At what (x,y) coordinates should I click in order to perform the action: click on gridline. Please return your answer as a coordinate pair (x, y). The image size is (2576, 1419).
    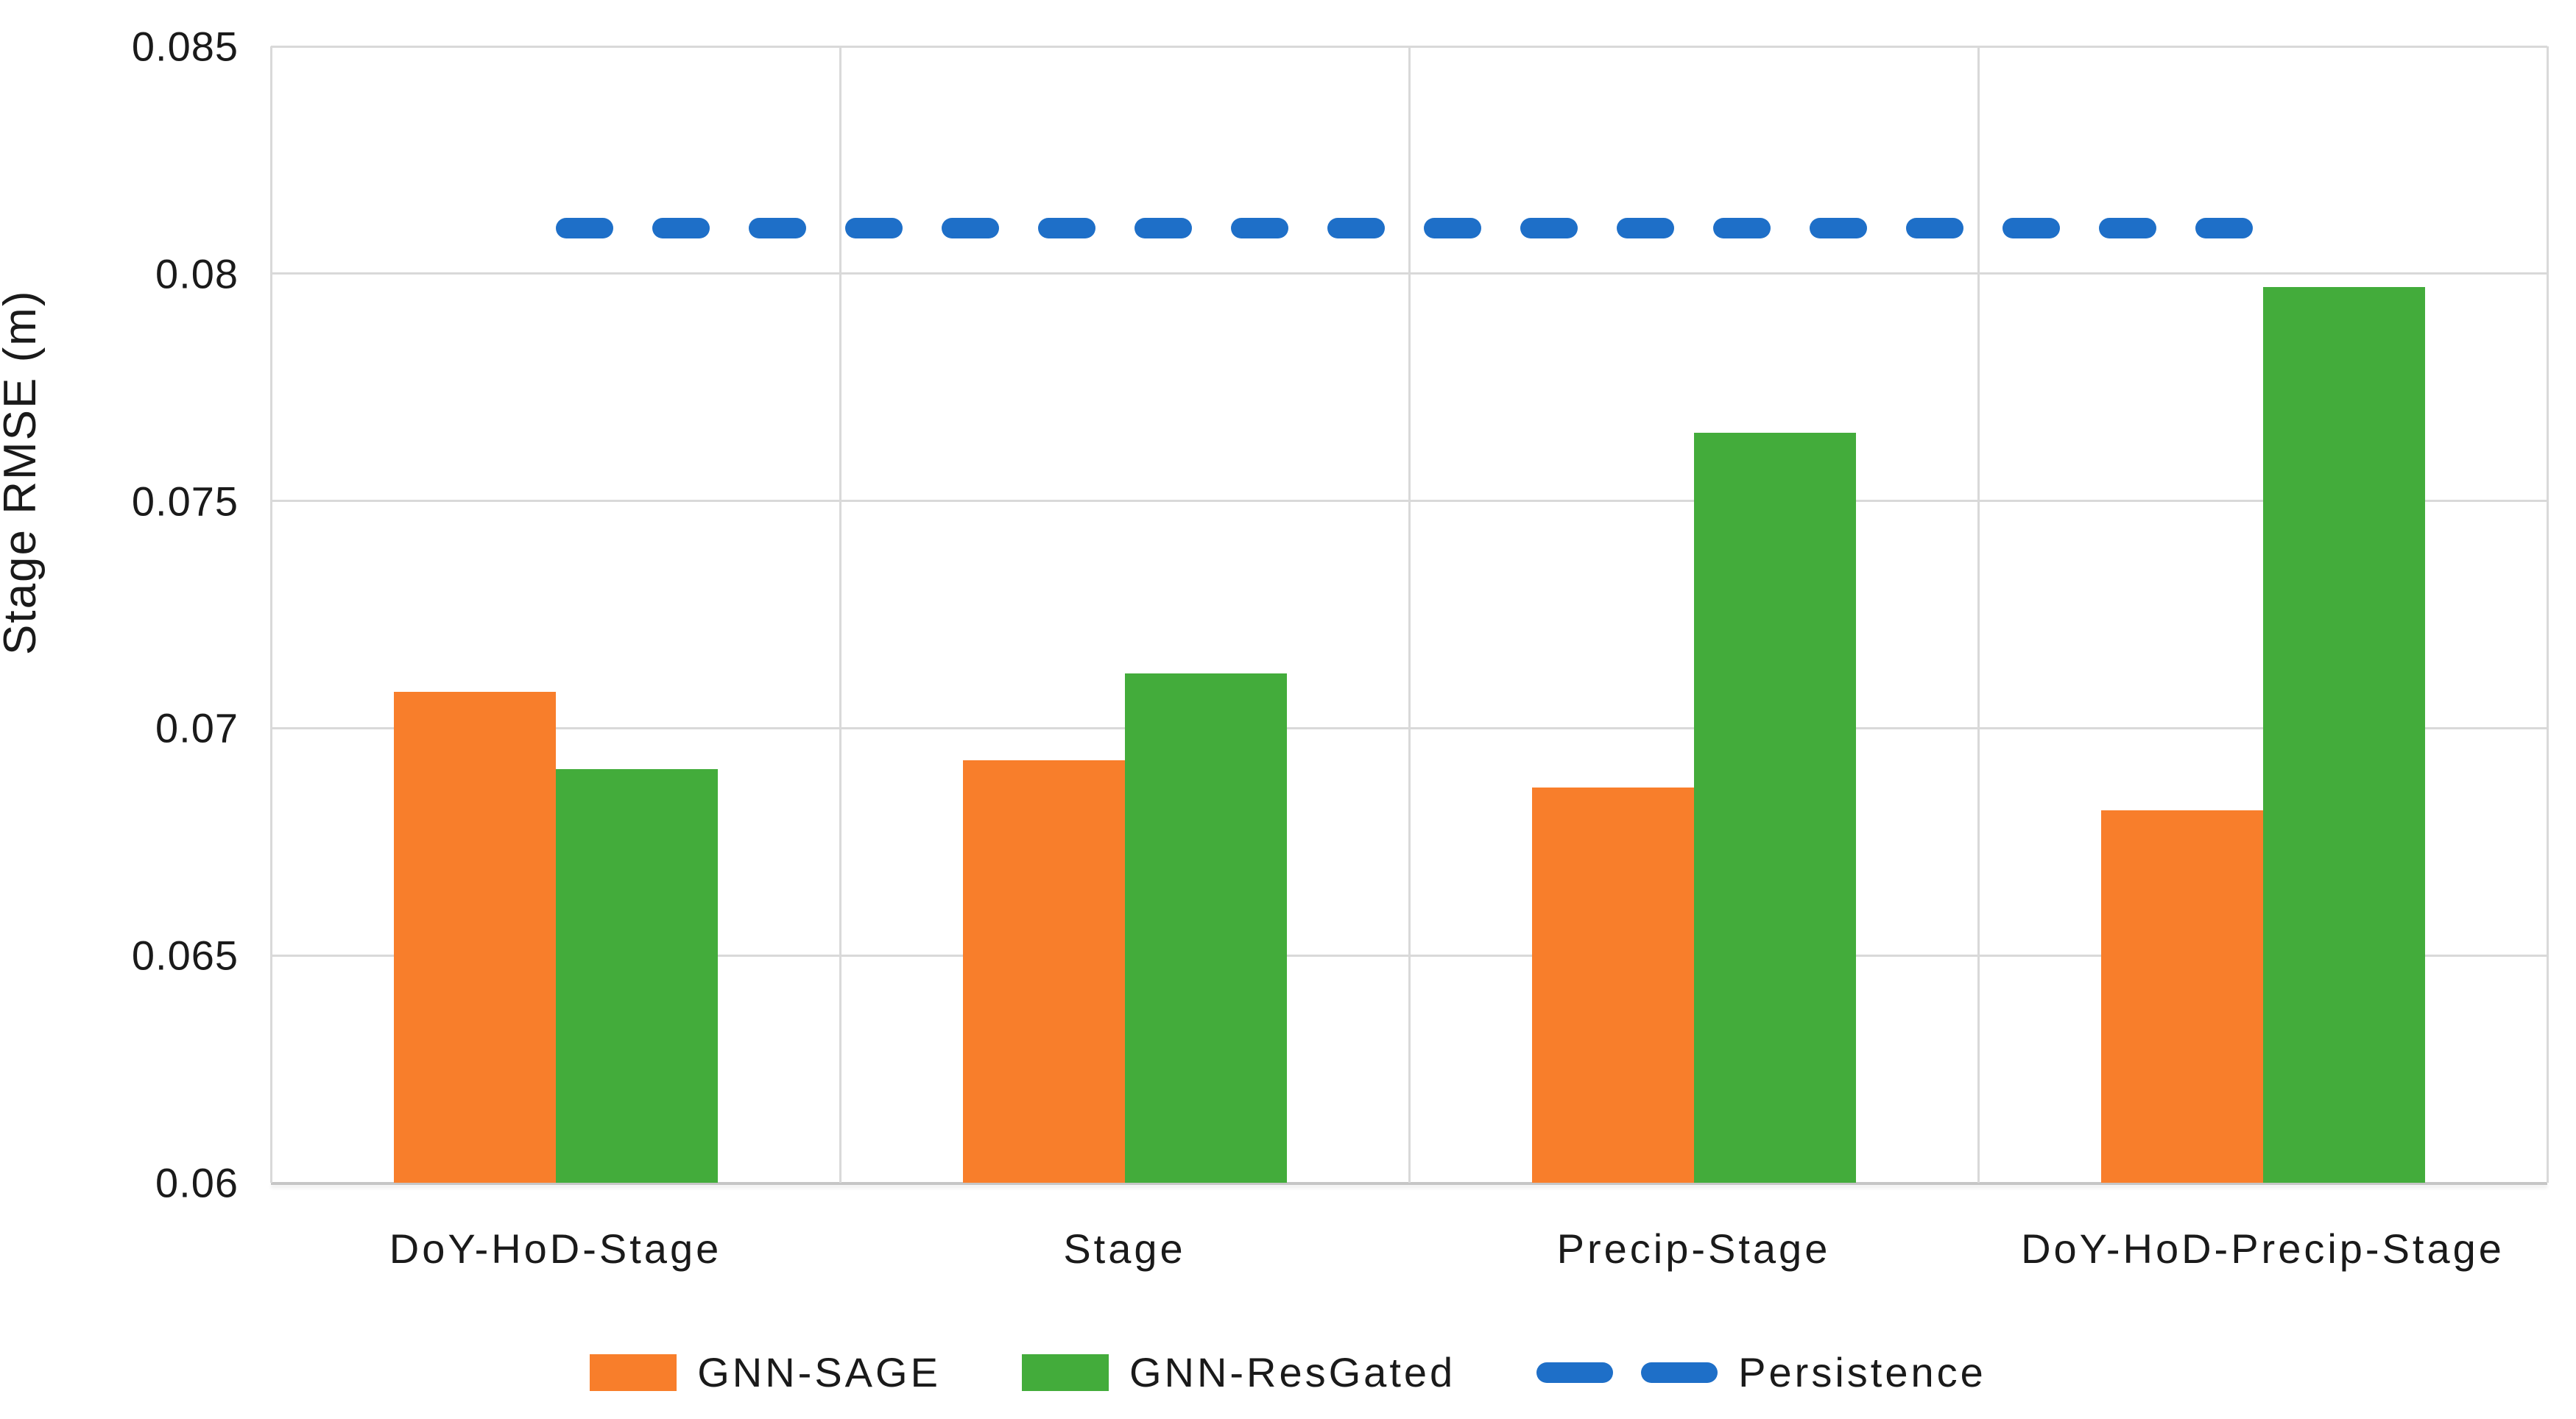
    Looking at the image, I should click on (1409, 1183).